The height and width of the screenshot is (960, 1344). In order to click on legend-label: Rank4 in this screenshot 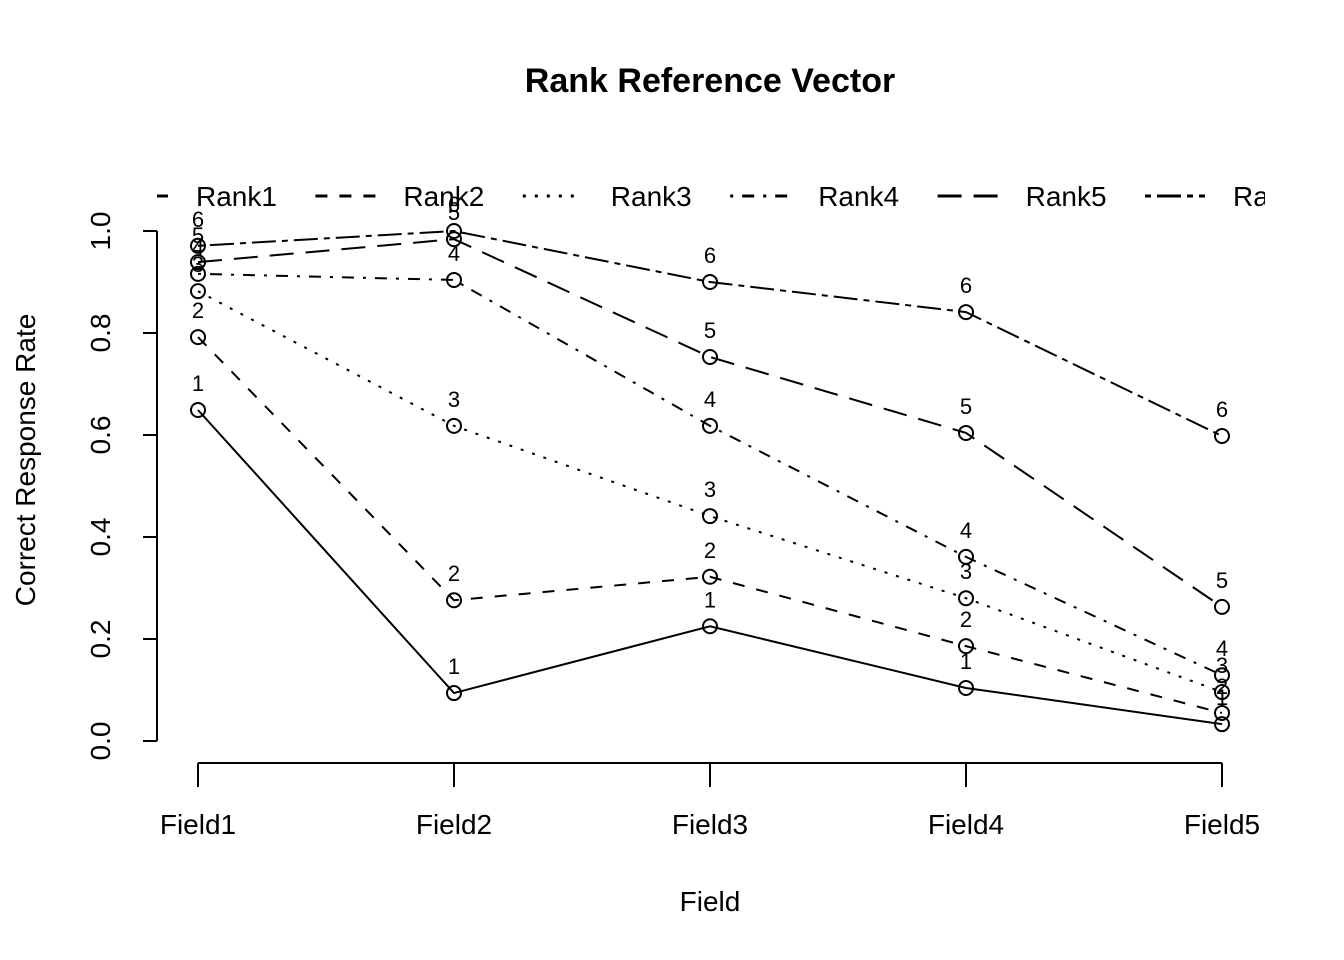, I will do `click(858, 196)`.